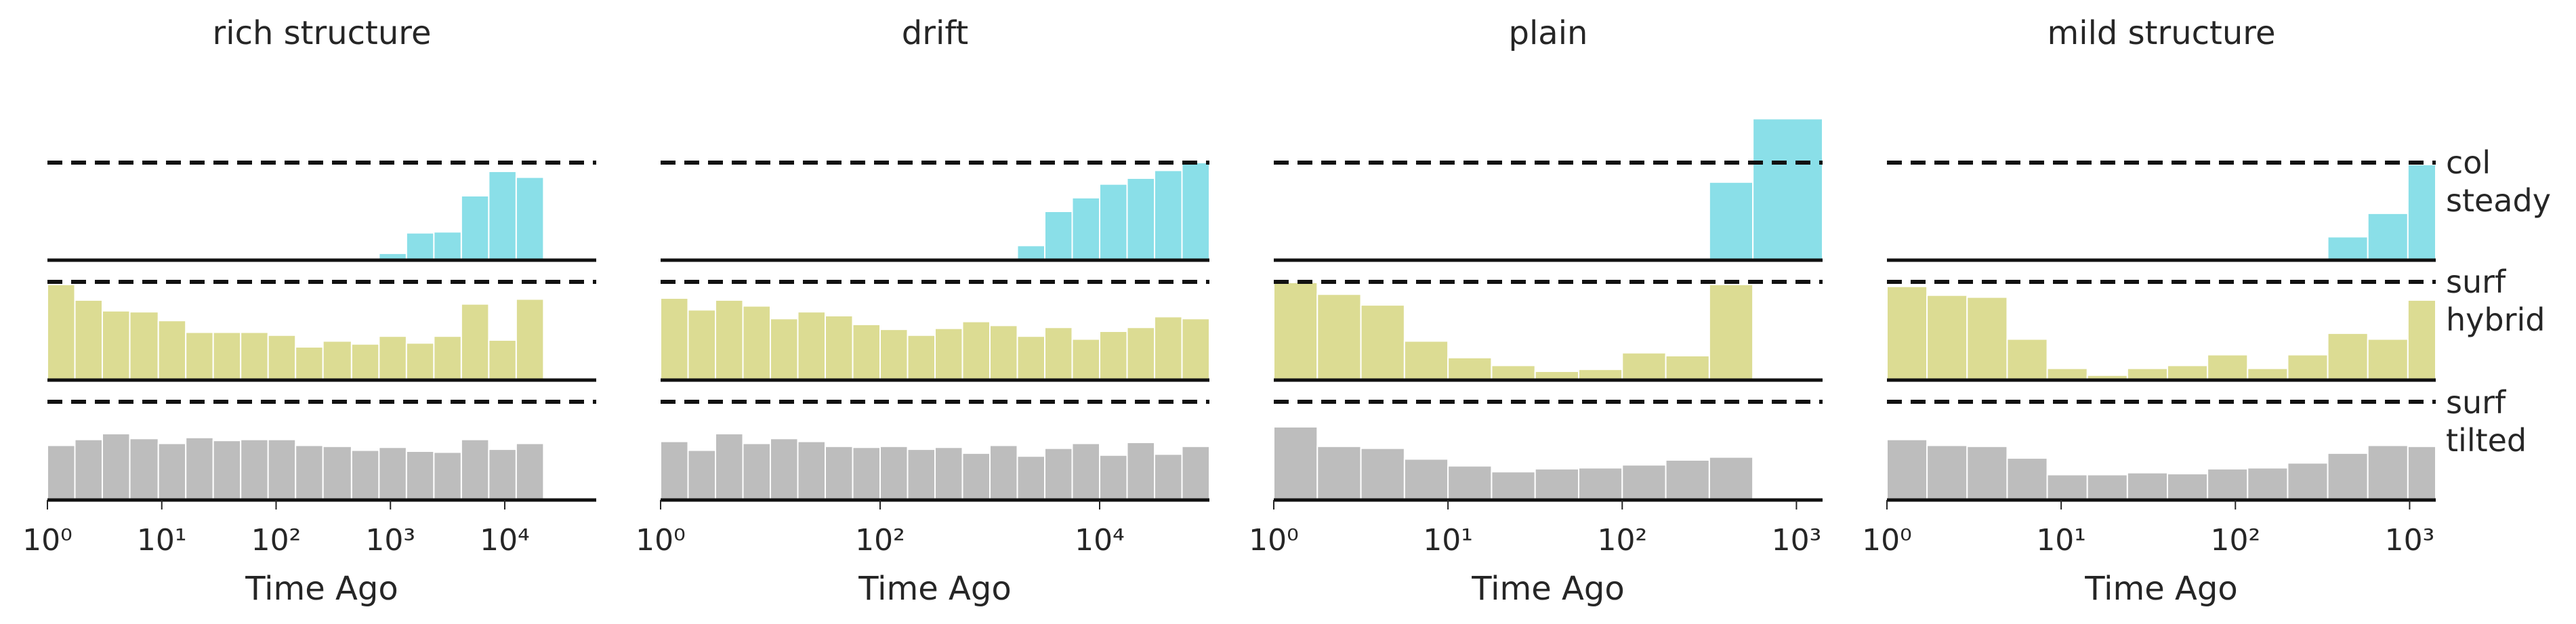 The image size is (2576, 624). I want to click on row-2-bars, so click(935, 339).